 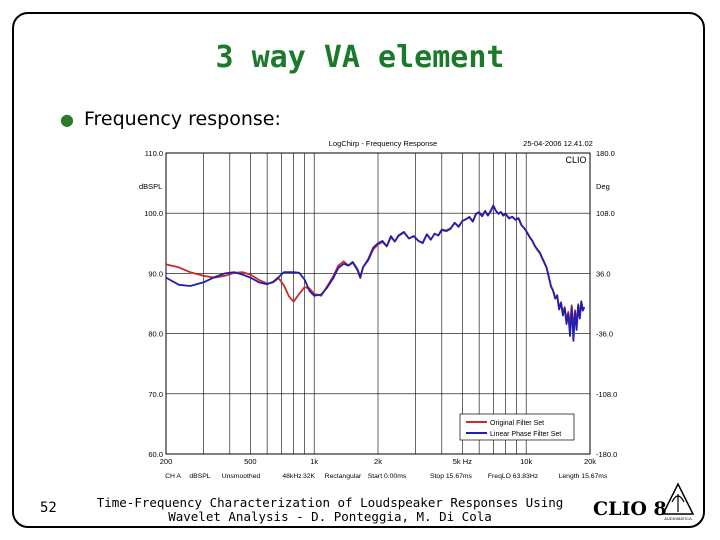 I want to click on x-tick-label: 20k, so click(x=590, y=461).